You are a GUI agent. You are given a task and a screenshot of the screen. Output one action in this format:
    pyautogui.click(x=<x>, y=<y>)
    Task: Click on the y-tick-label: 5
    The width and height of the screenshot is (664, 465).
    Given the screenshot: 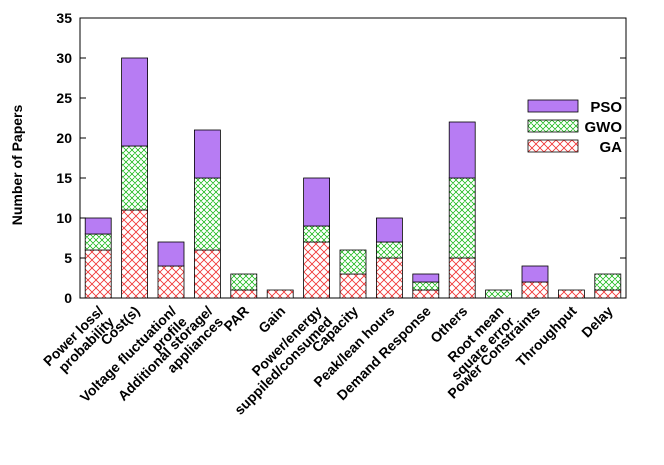 What is the action you would take?
    pyautogui.click(x=68, y=258)
    